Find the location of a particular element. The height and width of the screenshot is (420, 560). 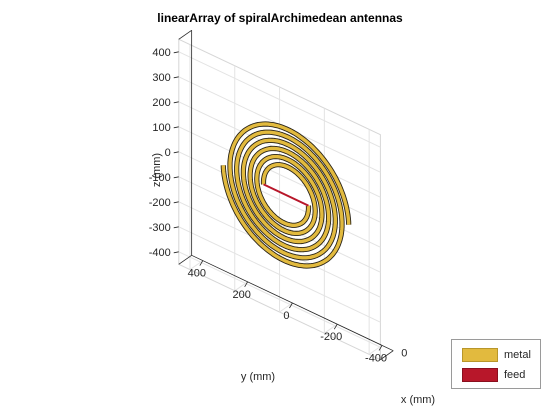

z-tick-label: 200 is located at coordinates (161, 103).